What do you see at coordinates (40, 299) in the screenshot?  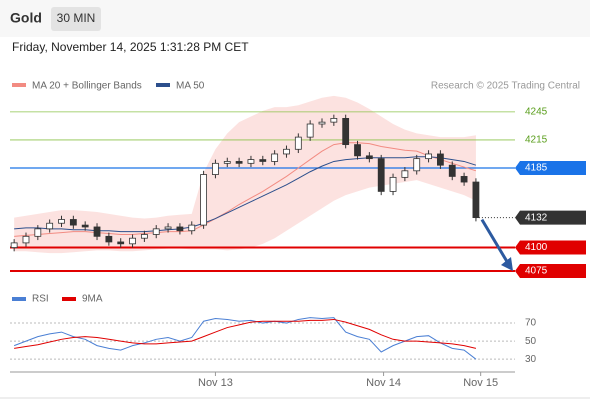 I see `legend-label: RSI` at bounding box center [40, 299].